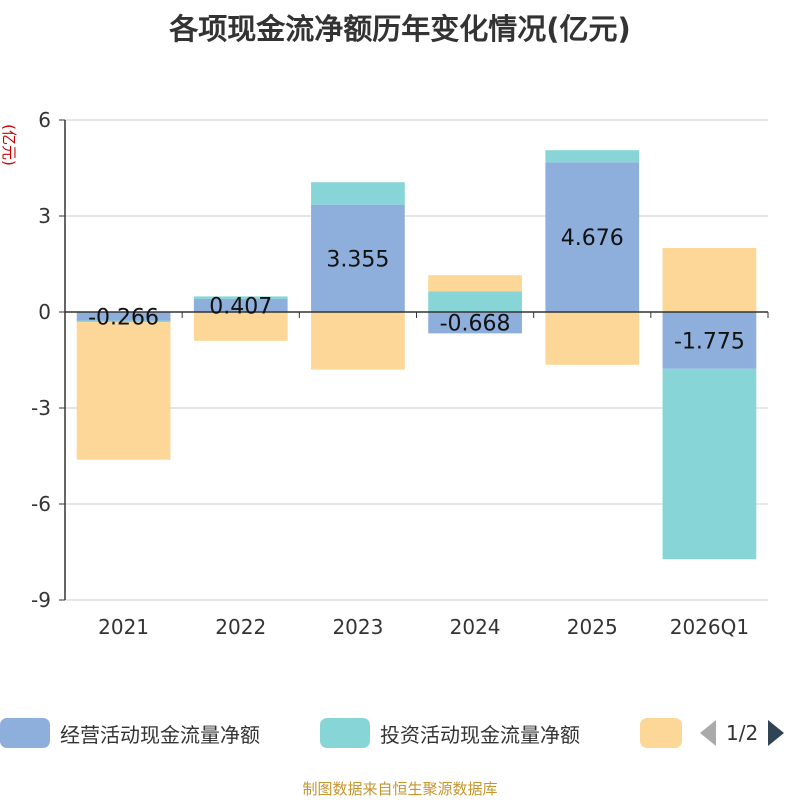 This screenshot has width=800, height=800. I want to click on legend-swatch-operating, so click(25, 733).